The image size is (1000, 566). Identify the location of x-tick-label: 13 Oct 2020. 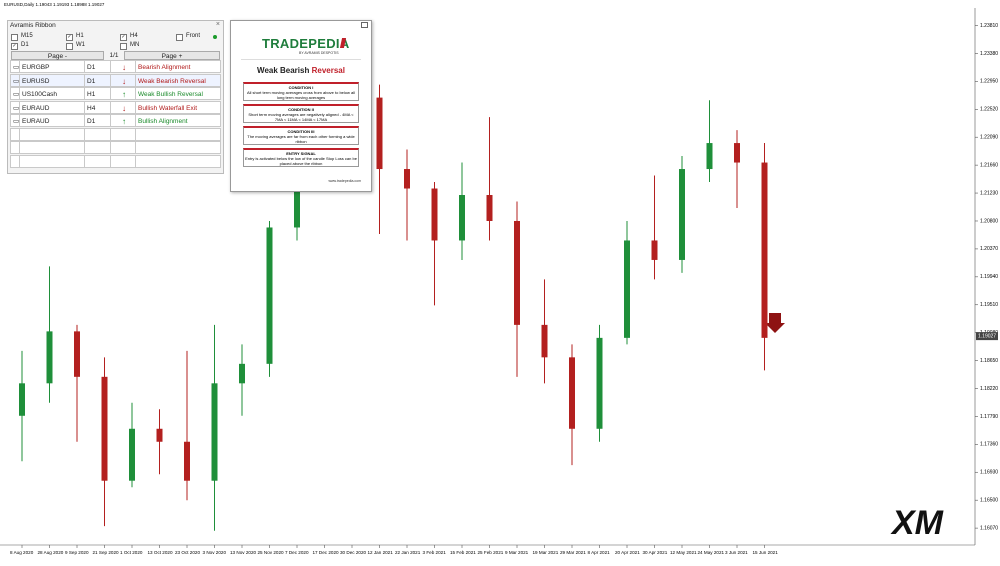
(160, 552).